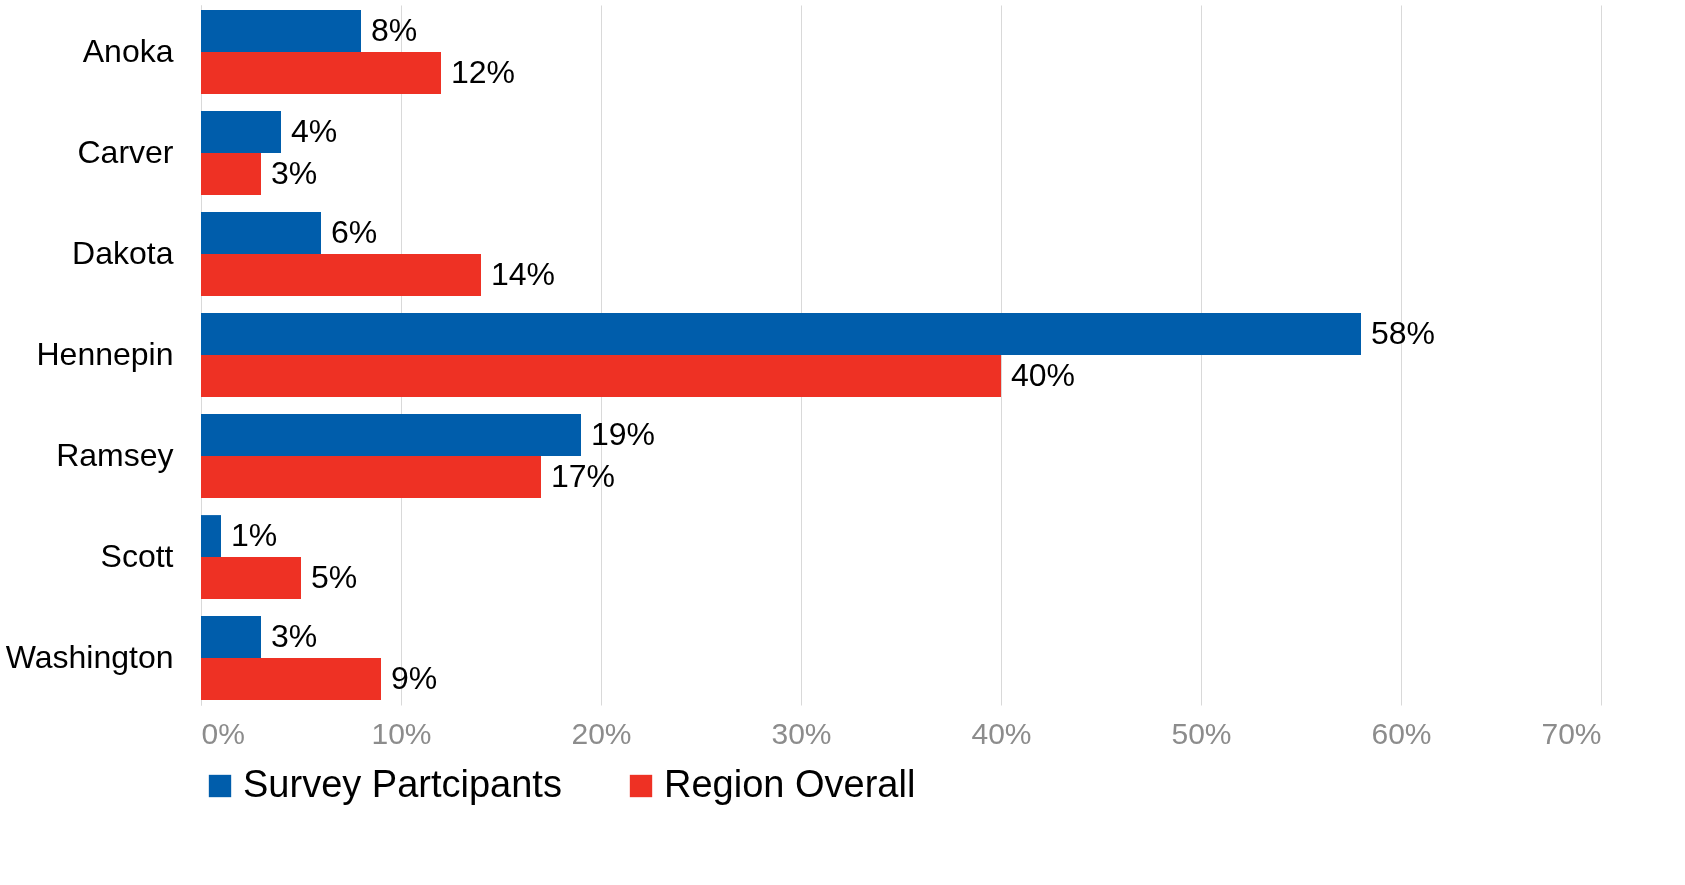 The width and height of the screenshot is (1685, 885). Describe the element at coordinates (354, 232) in the screenshot. I see `data-label: 6%` at that location.